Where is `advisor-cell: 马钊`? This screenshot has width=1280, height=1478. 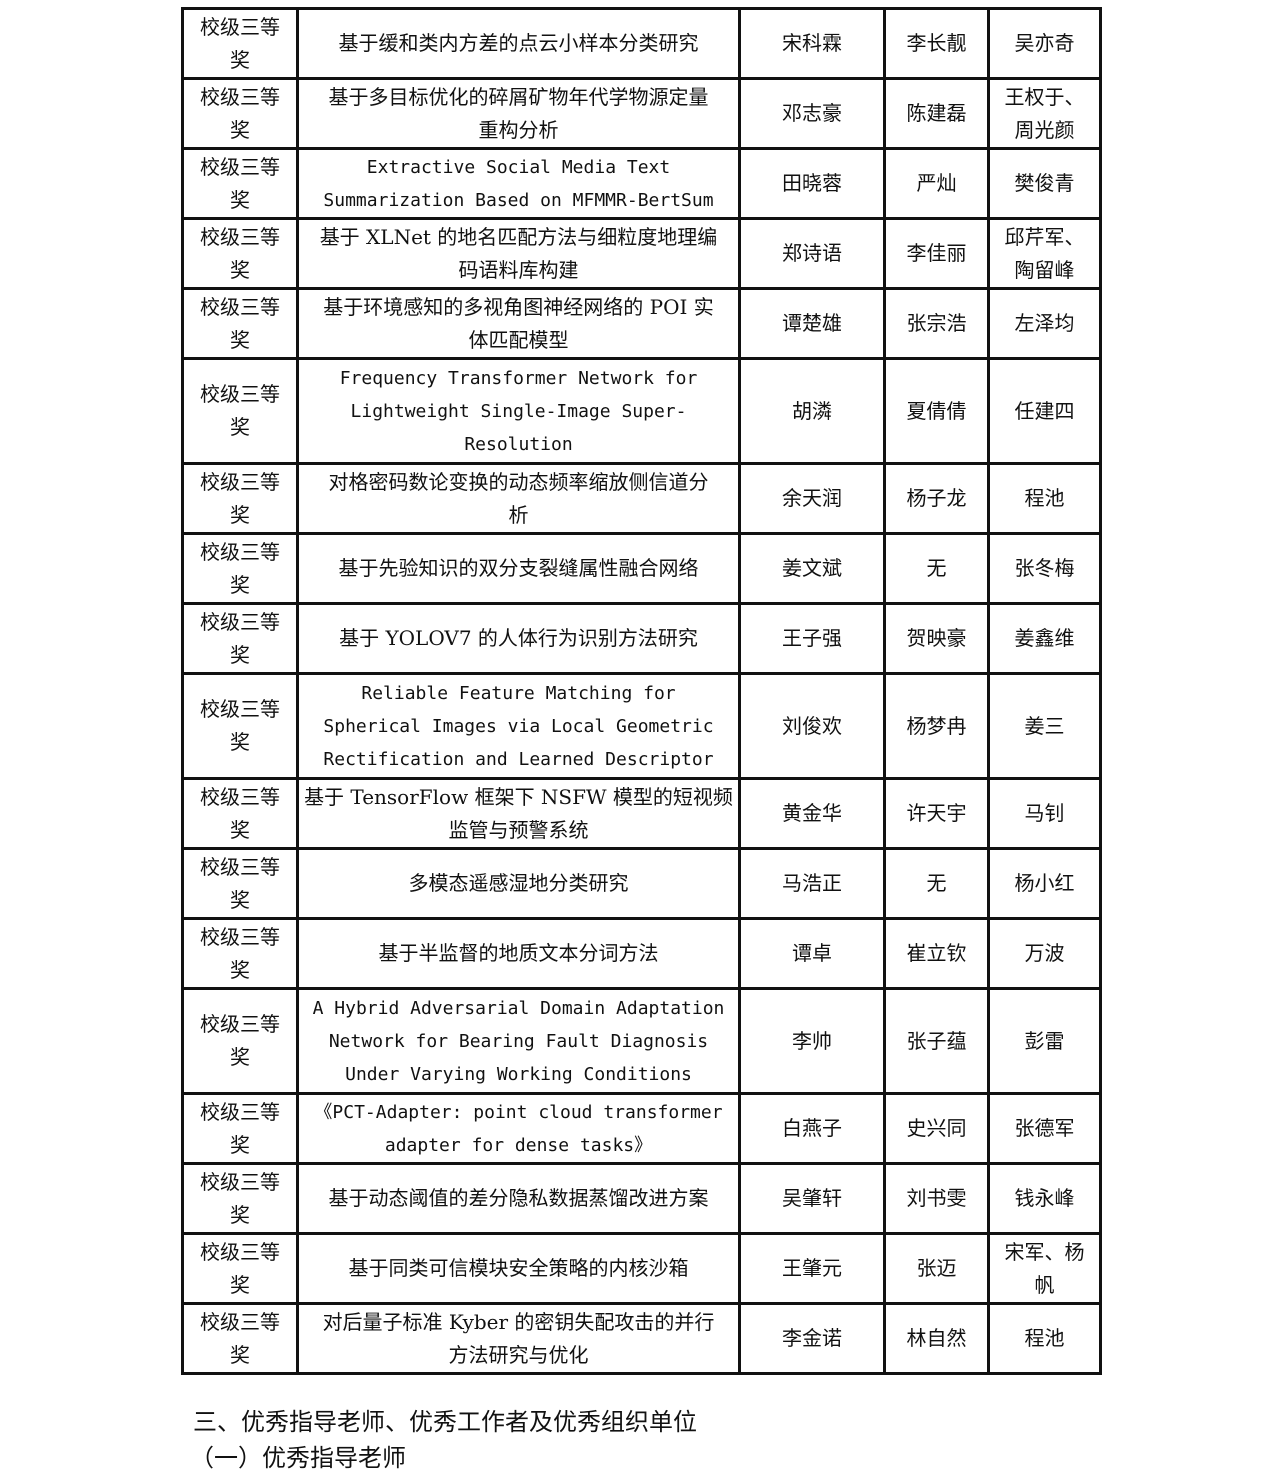
advisor-cell: 马钊 is located at coordinates (1044, 813).